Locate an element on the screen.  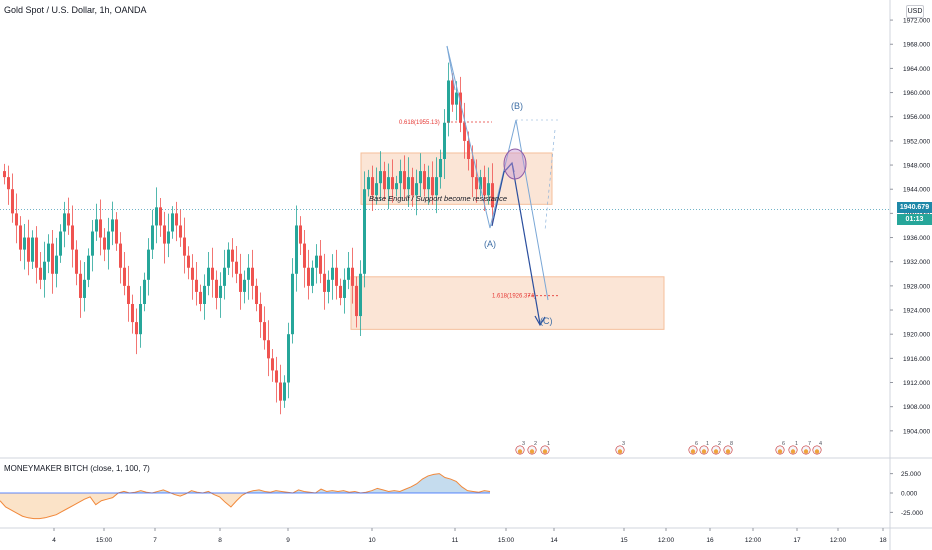
event-badge-count: 1 is located at coordinates (796, 444).